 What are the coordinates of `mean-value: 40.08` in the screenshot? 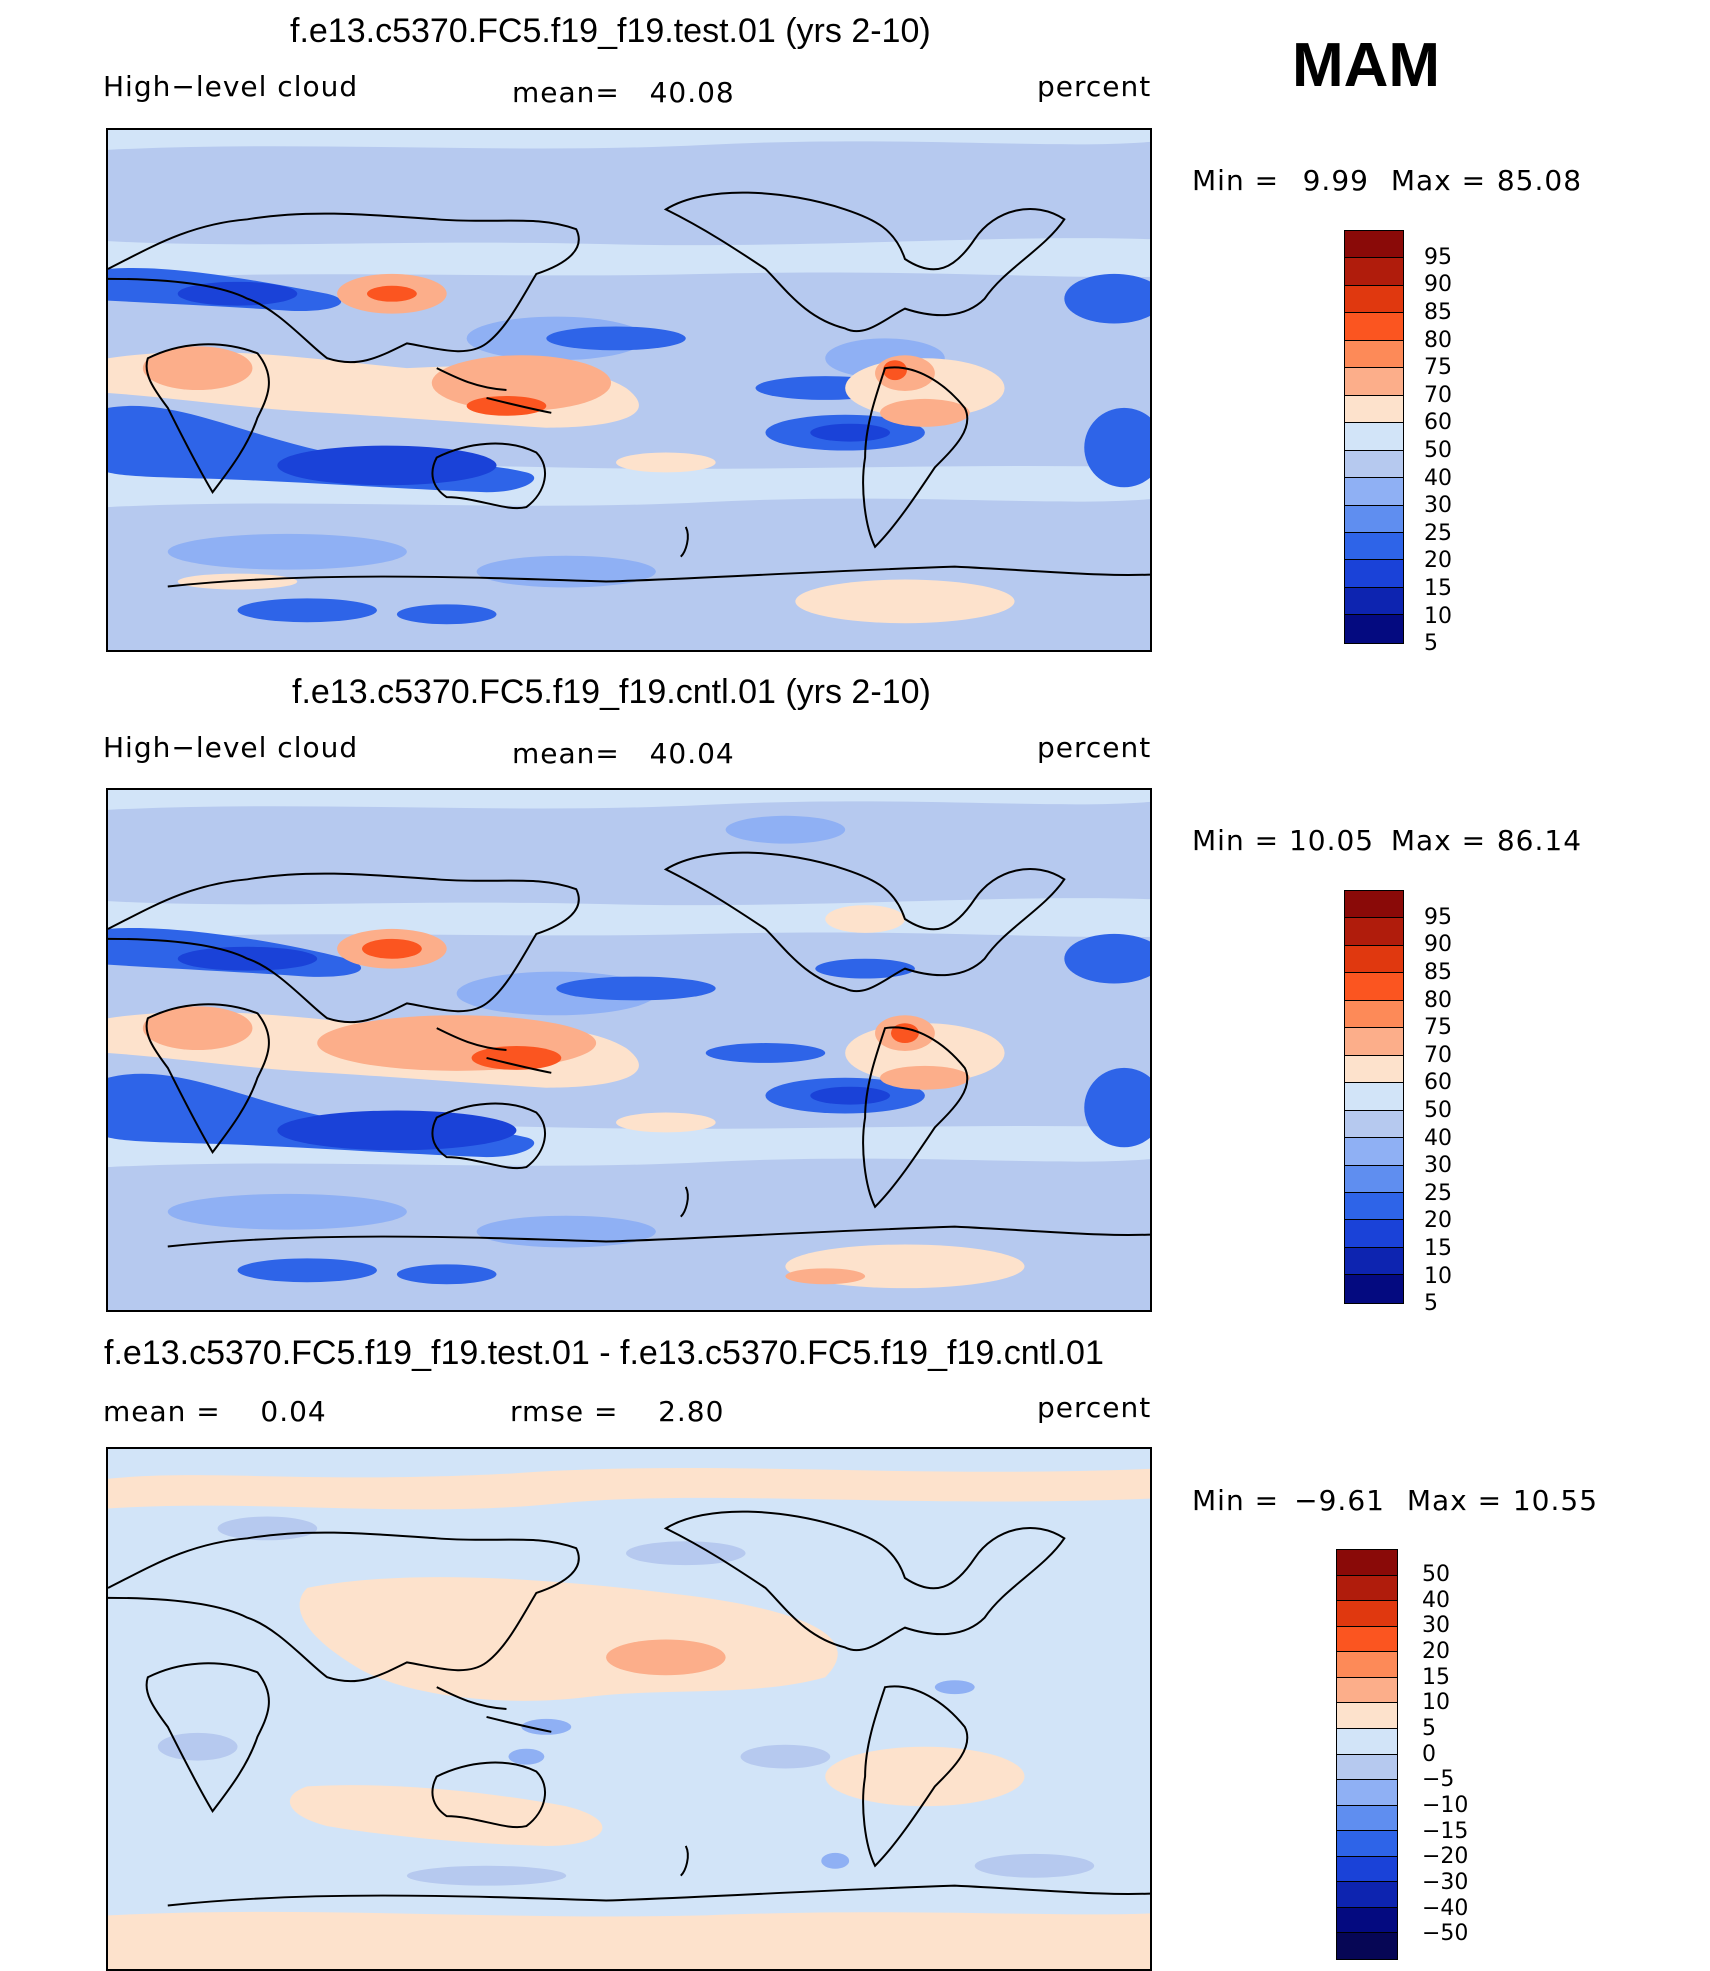 It's located at (692, 92).